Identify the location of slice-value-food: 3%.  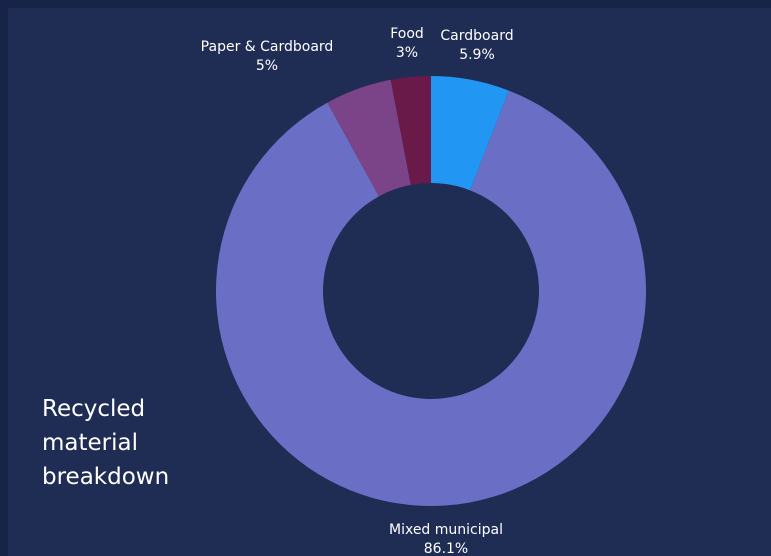
(407, 53).